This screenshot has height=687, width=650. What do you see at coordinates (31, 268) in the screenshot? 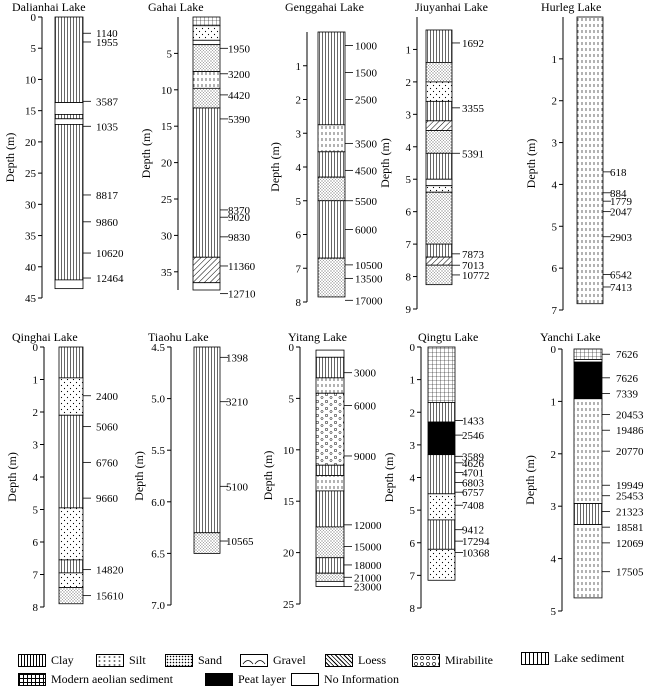
I see `tick-label: 40` at bounding box center [31, 268].